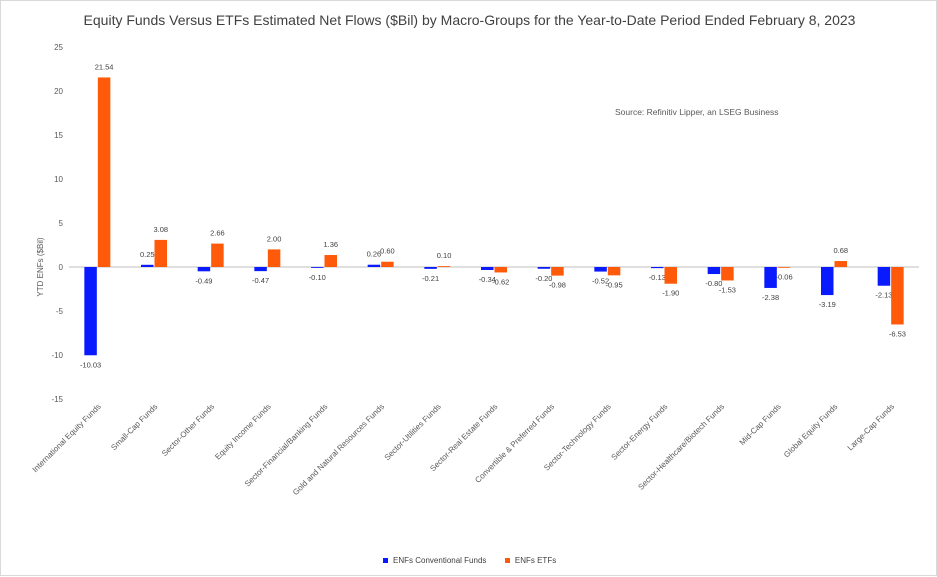  Describe the element at coordinates (507, 561) in the screenshot. I see `legend-swatch-etfs` at that location.